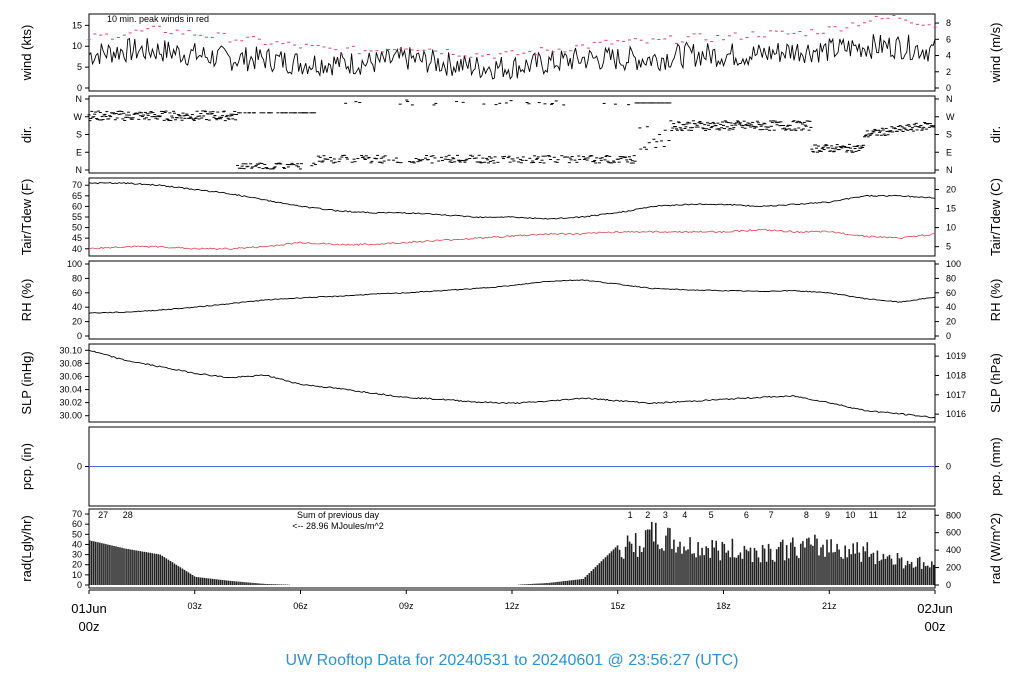 This screenshot has height=700, width=1024. Describe the element at coordinates (512, 239) in the screenshot. I see `dewpoint-line` at that location.